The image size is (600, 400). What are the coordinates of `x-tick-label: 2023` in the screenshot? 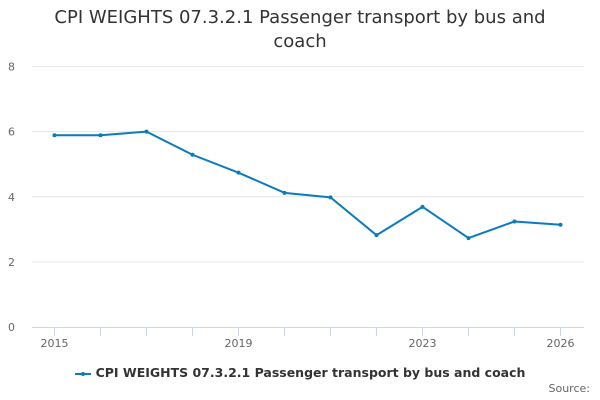 It's located at (423, 343).